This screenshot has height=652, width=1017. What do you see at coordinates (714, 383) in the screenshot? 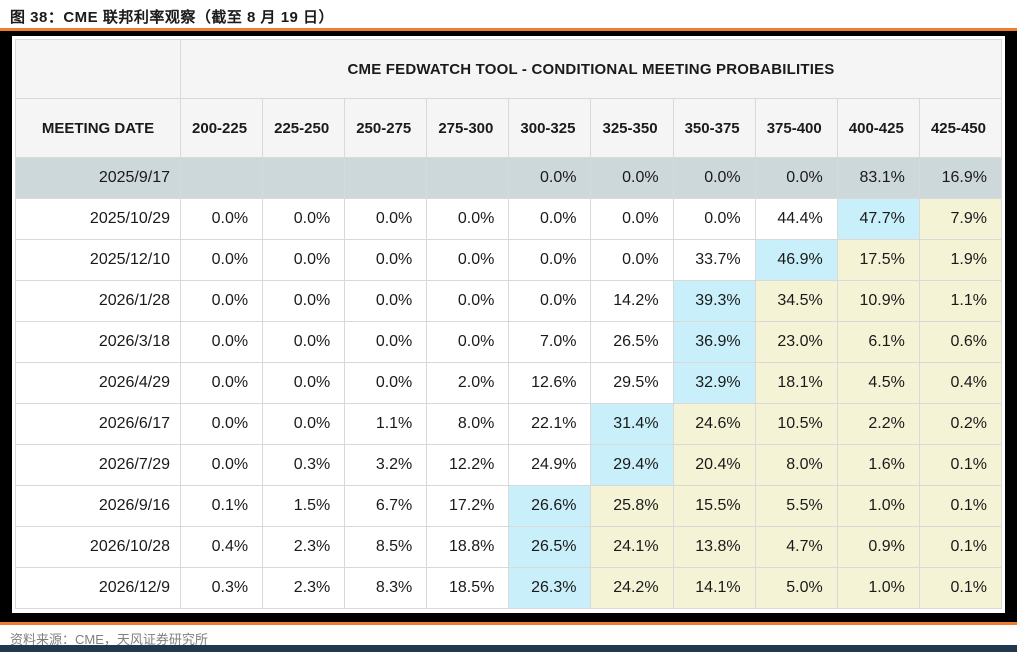
I see `probability-cell: 32.9%` at bounding box center [714, 383].